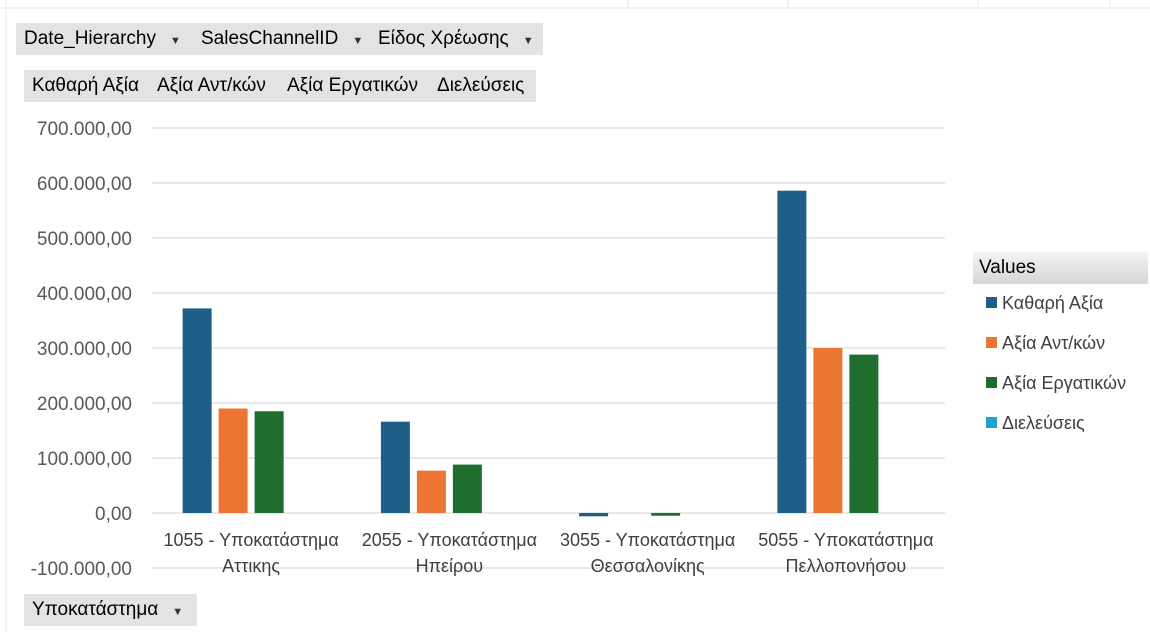 Image resolution: width=1150 pixels, height=632 pixels. I want to click on filter-label: Date_Hierarchy, so click(90, 38).